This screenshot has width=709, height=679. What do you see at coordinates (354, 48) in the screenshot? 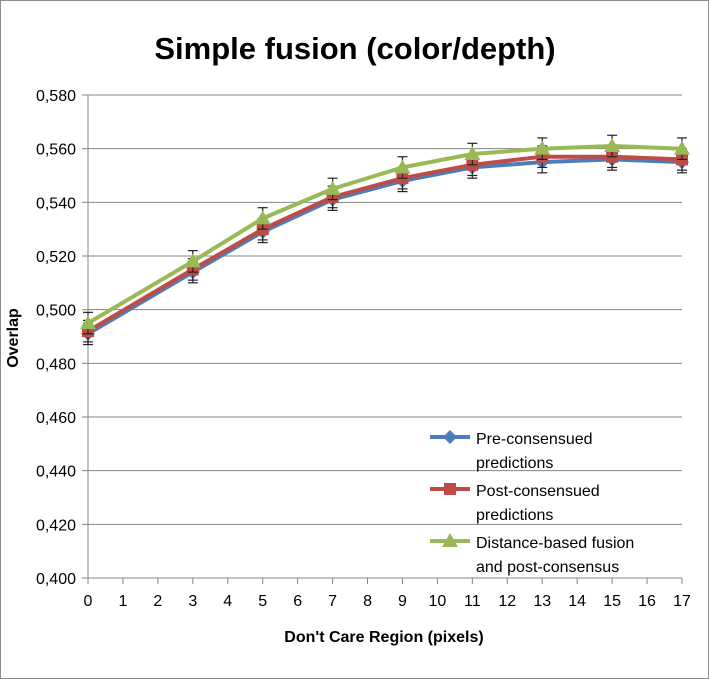
I see `chart-title: Simple fusion (color/depth)` at bounding box center [354, 48].